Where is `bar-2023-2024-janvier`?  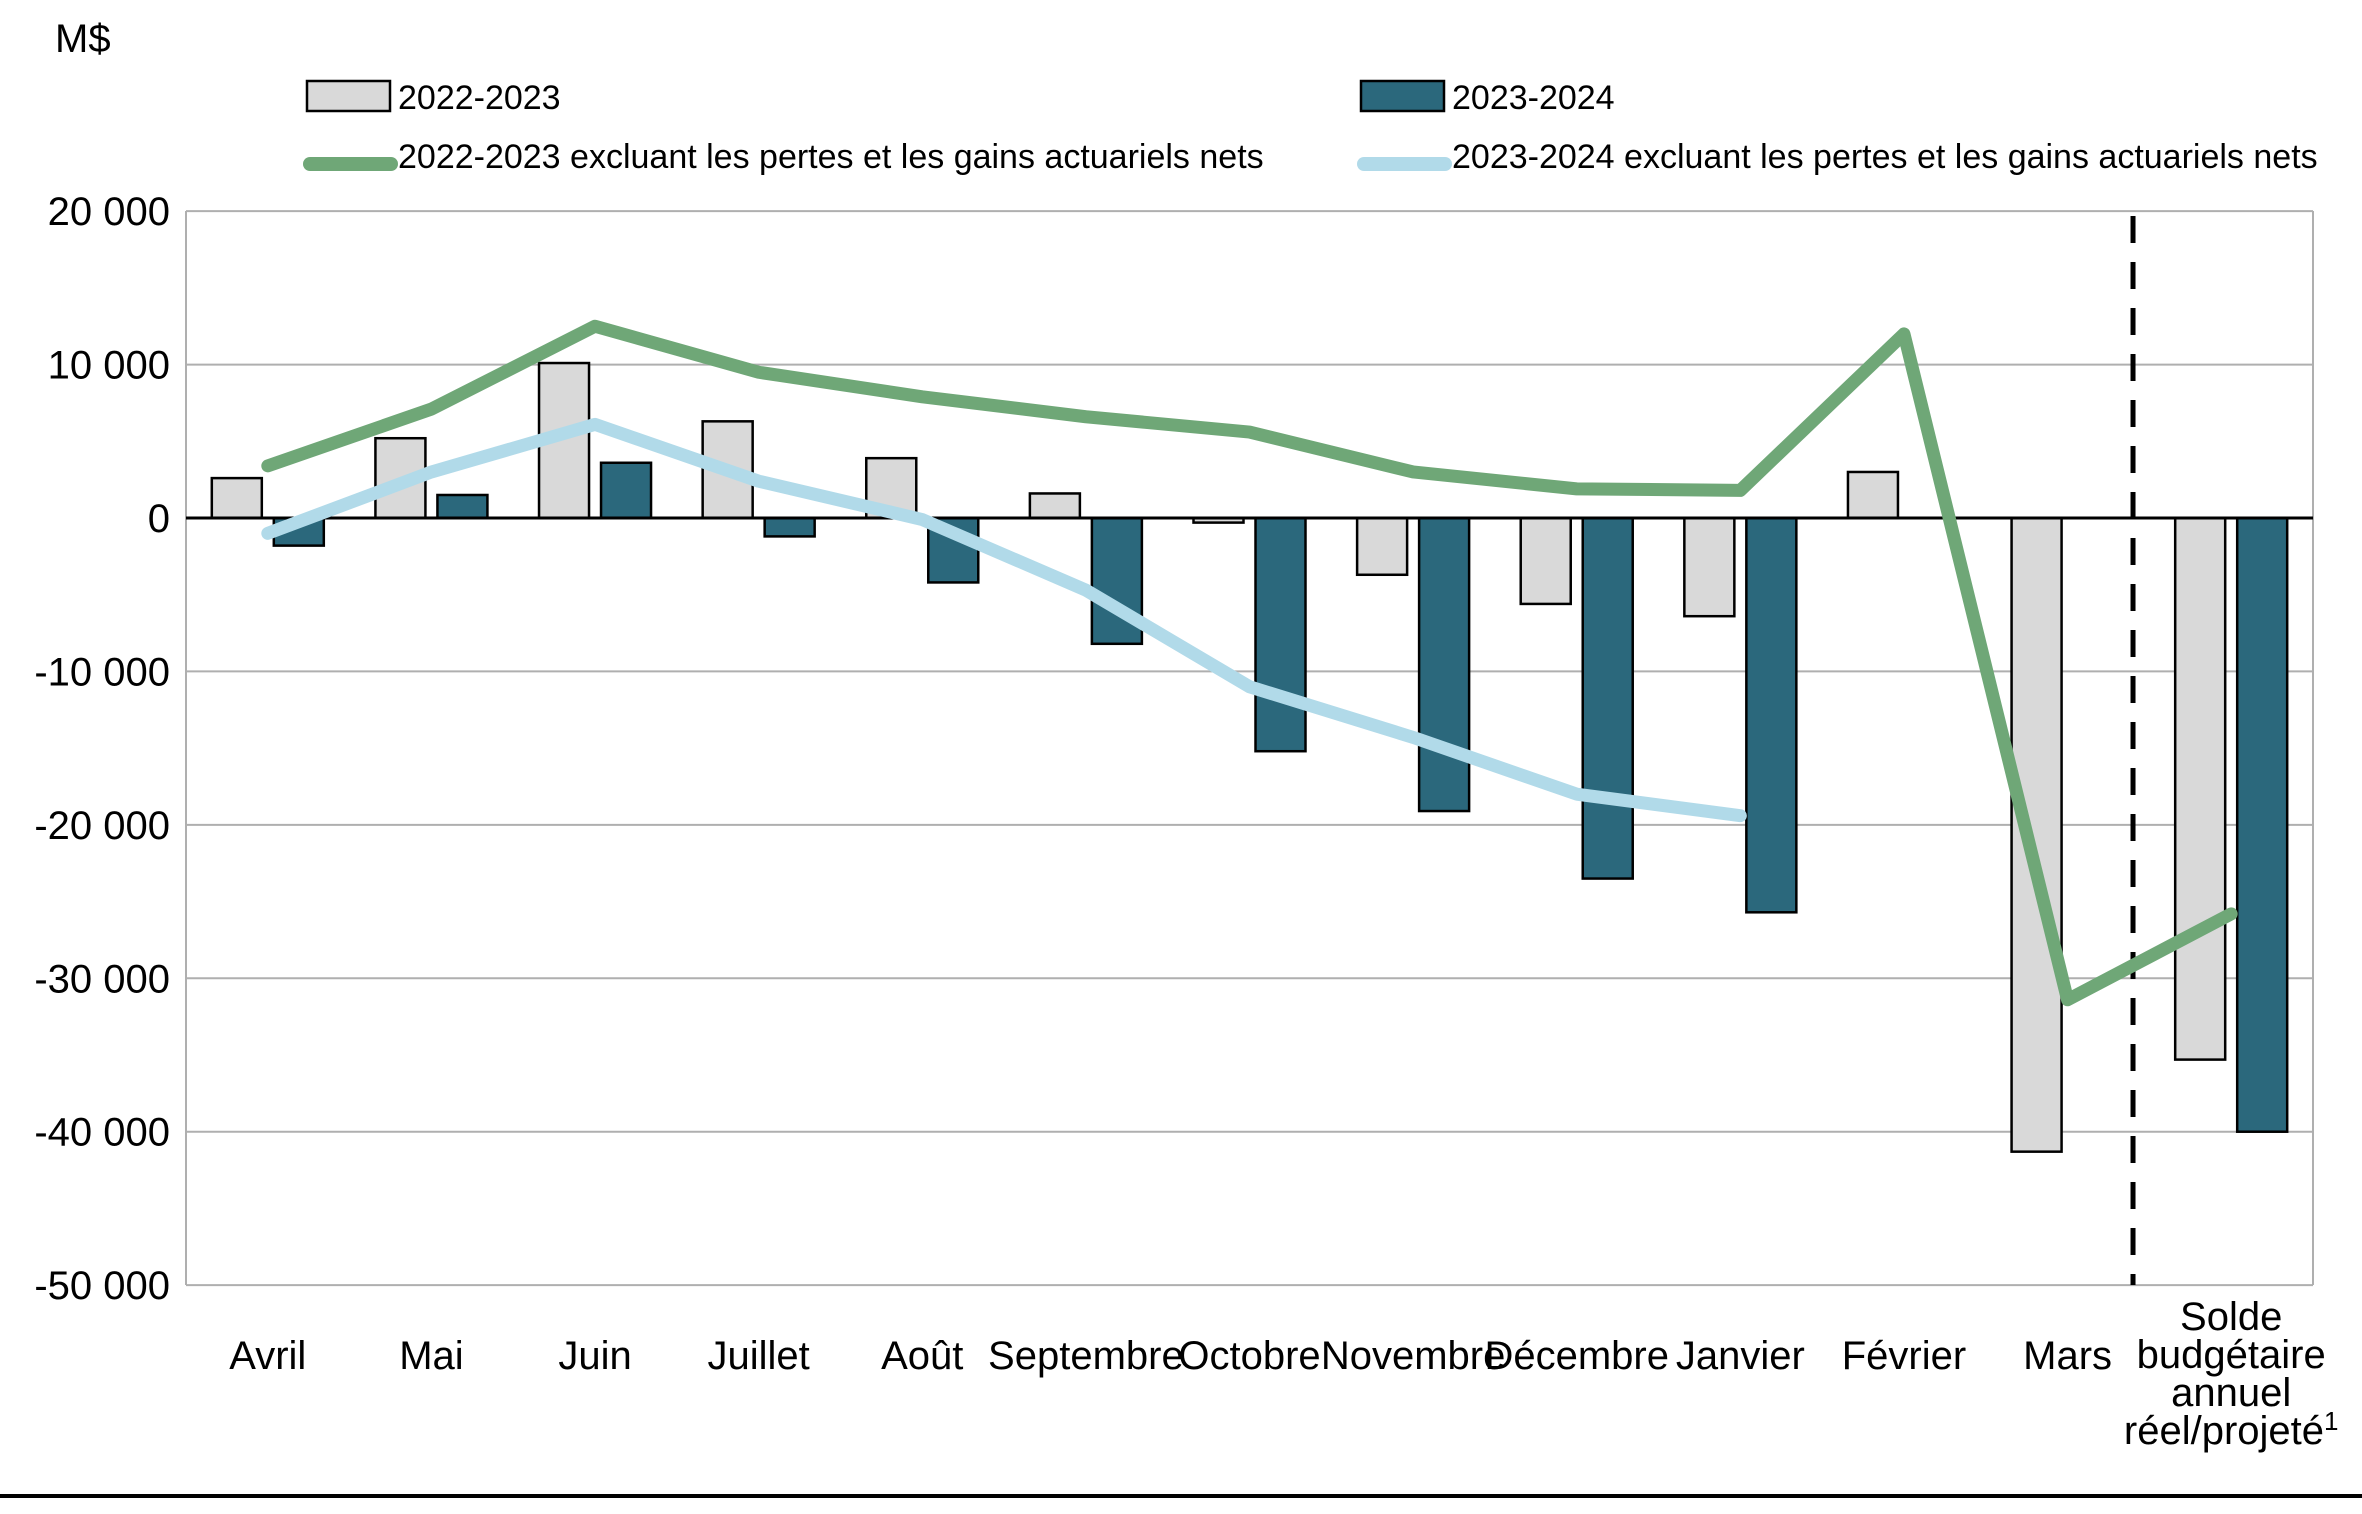 bar-2023-2024-janvier is located at coordinates (1771, 715).